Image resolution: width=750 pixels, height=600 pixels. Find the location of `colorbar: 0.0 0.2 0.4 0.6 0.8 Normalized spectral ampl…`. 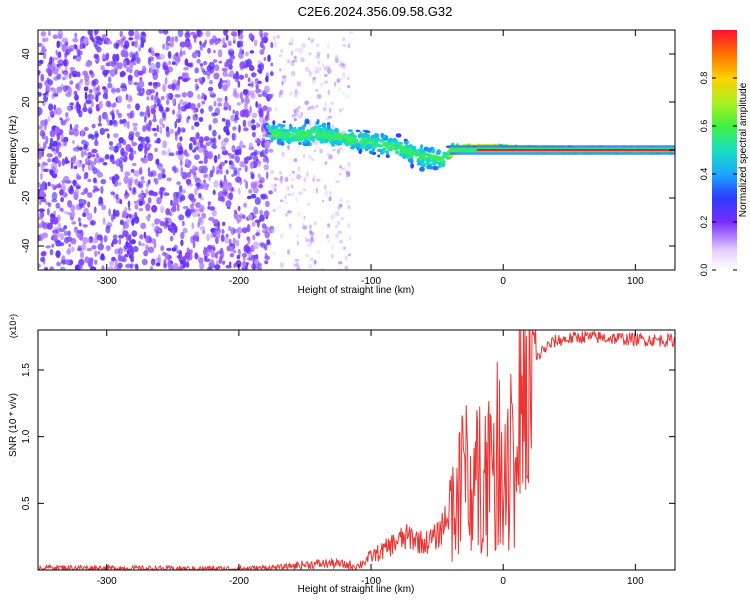

colorbar: 0.0 0.2 0.4 0.6 0.8 Normalized spectral ampl… is located at coordinates (724, 153).